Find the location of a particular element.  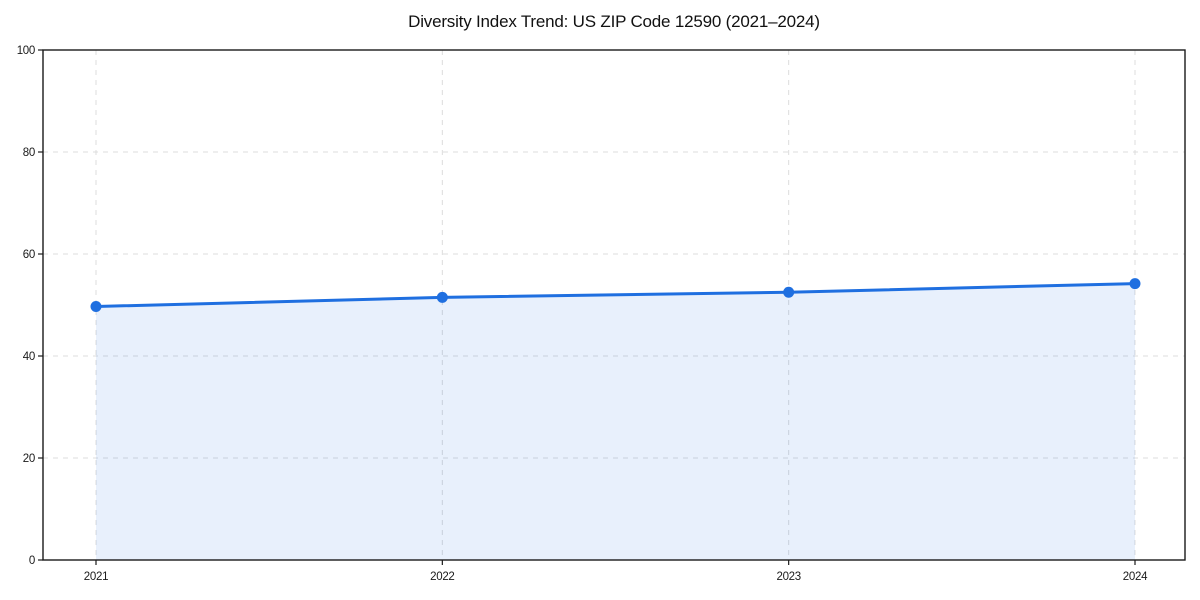

y-tick-label: 0 is located at coordinates (32, 561).